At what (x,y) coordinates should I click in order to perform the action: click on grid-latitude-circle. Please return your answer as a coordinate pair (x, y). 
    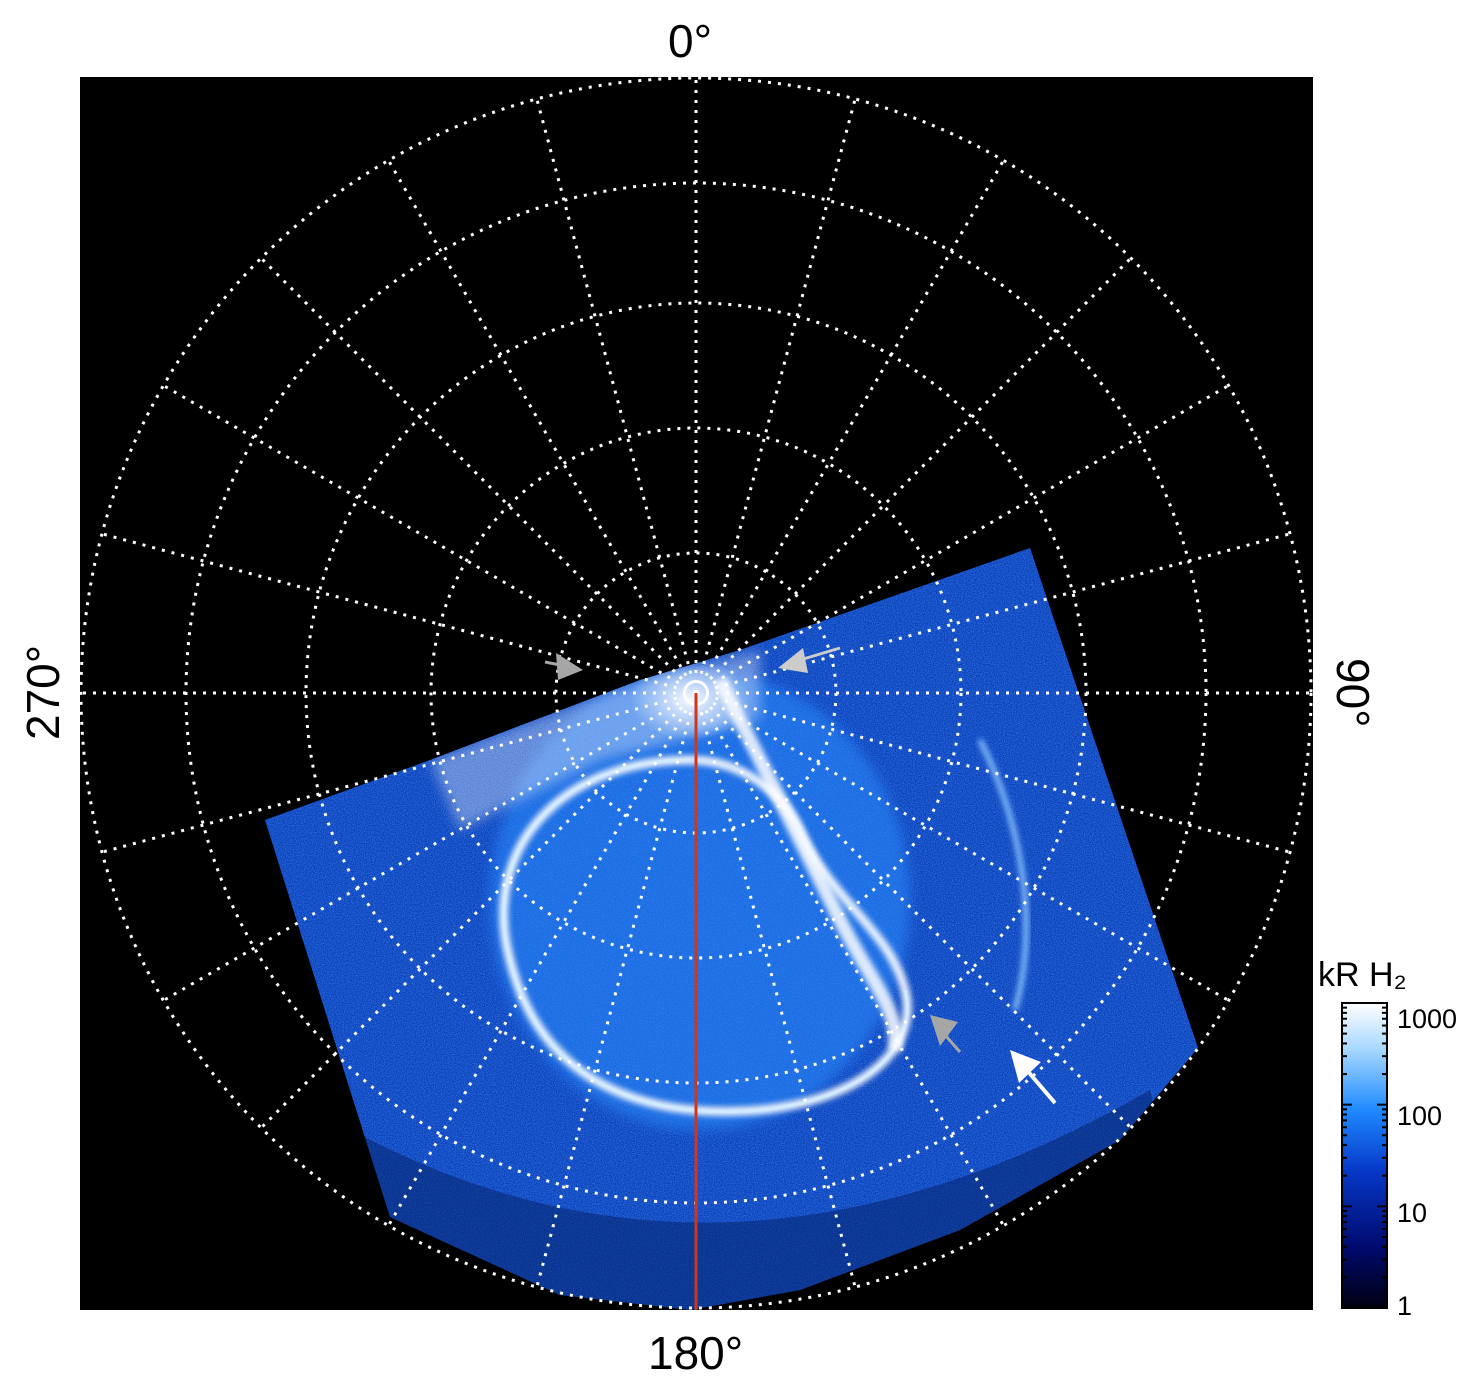
    Looking at the image, I should click on (696, 693).